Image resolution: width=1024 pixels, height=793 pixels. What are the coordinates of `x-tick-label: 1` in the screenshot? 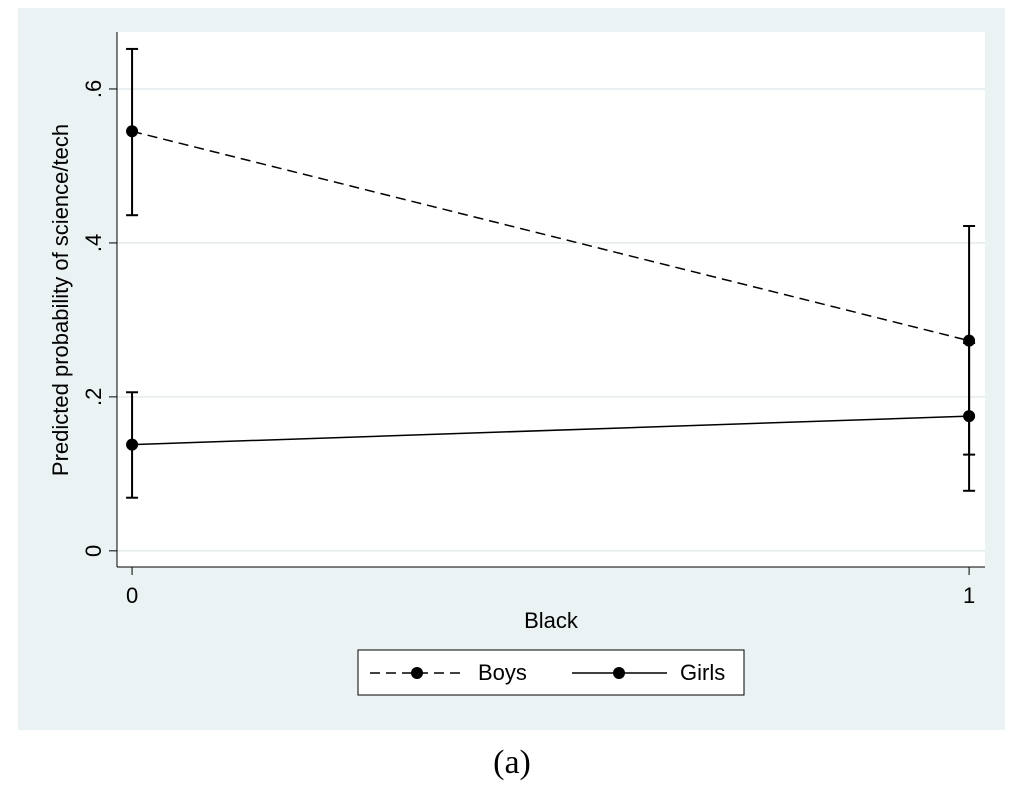 It's located at (969, 595).